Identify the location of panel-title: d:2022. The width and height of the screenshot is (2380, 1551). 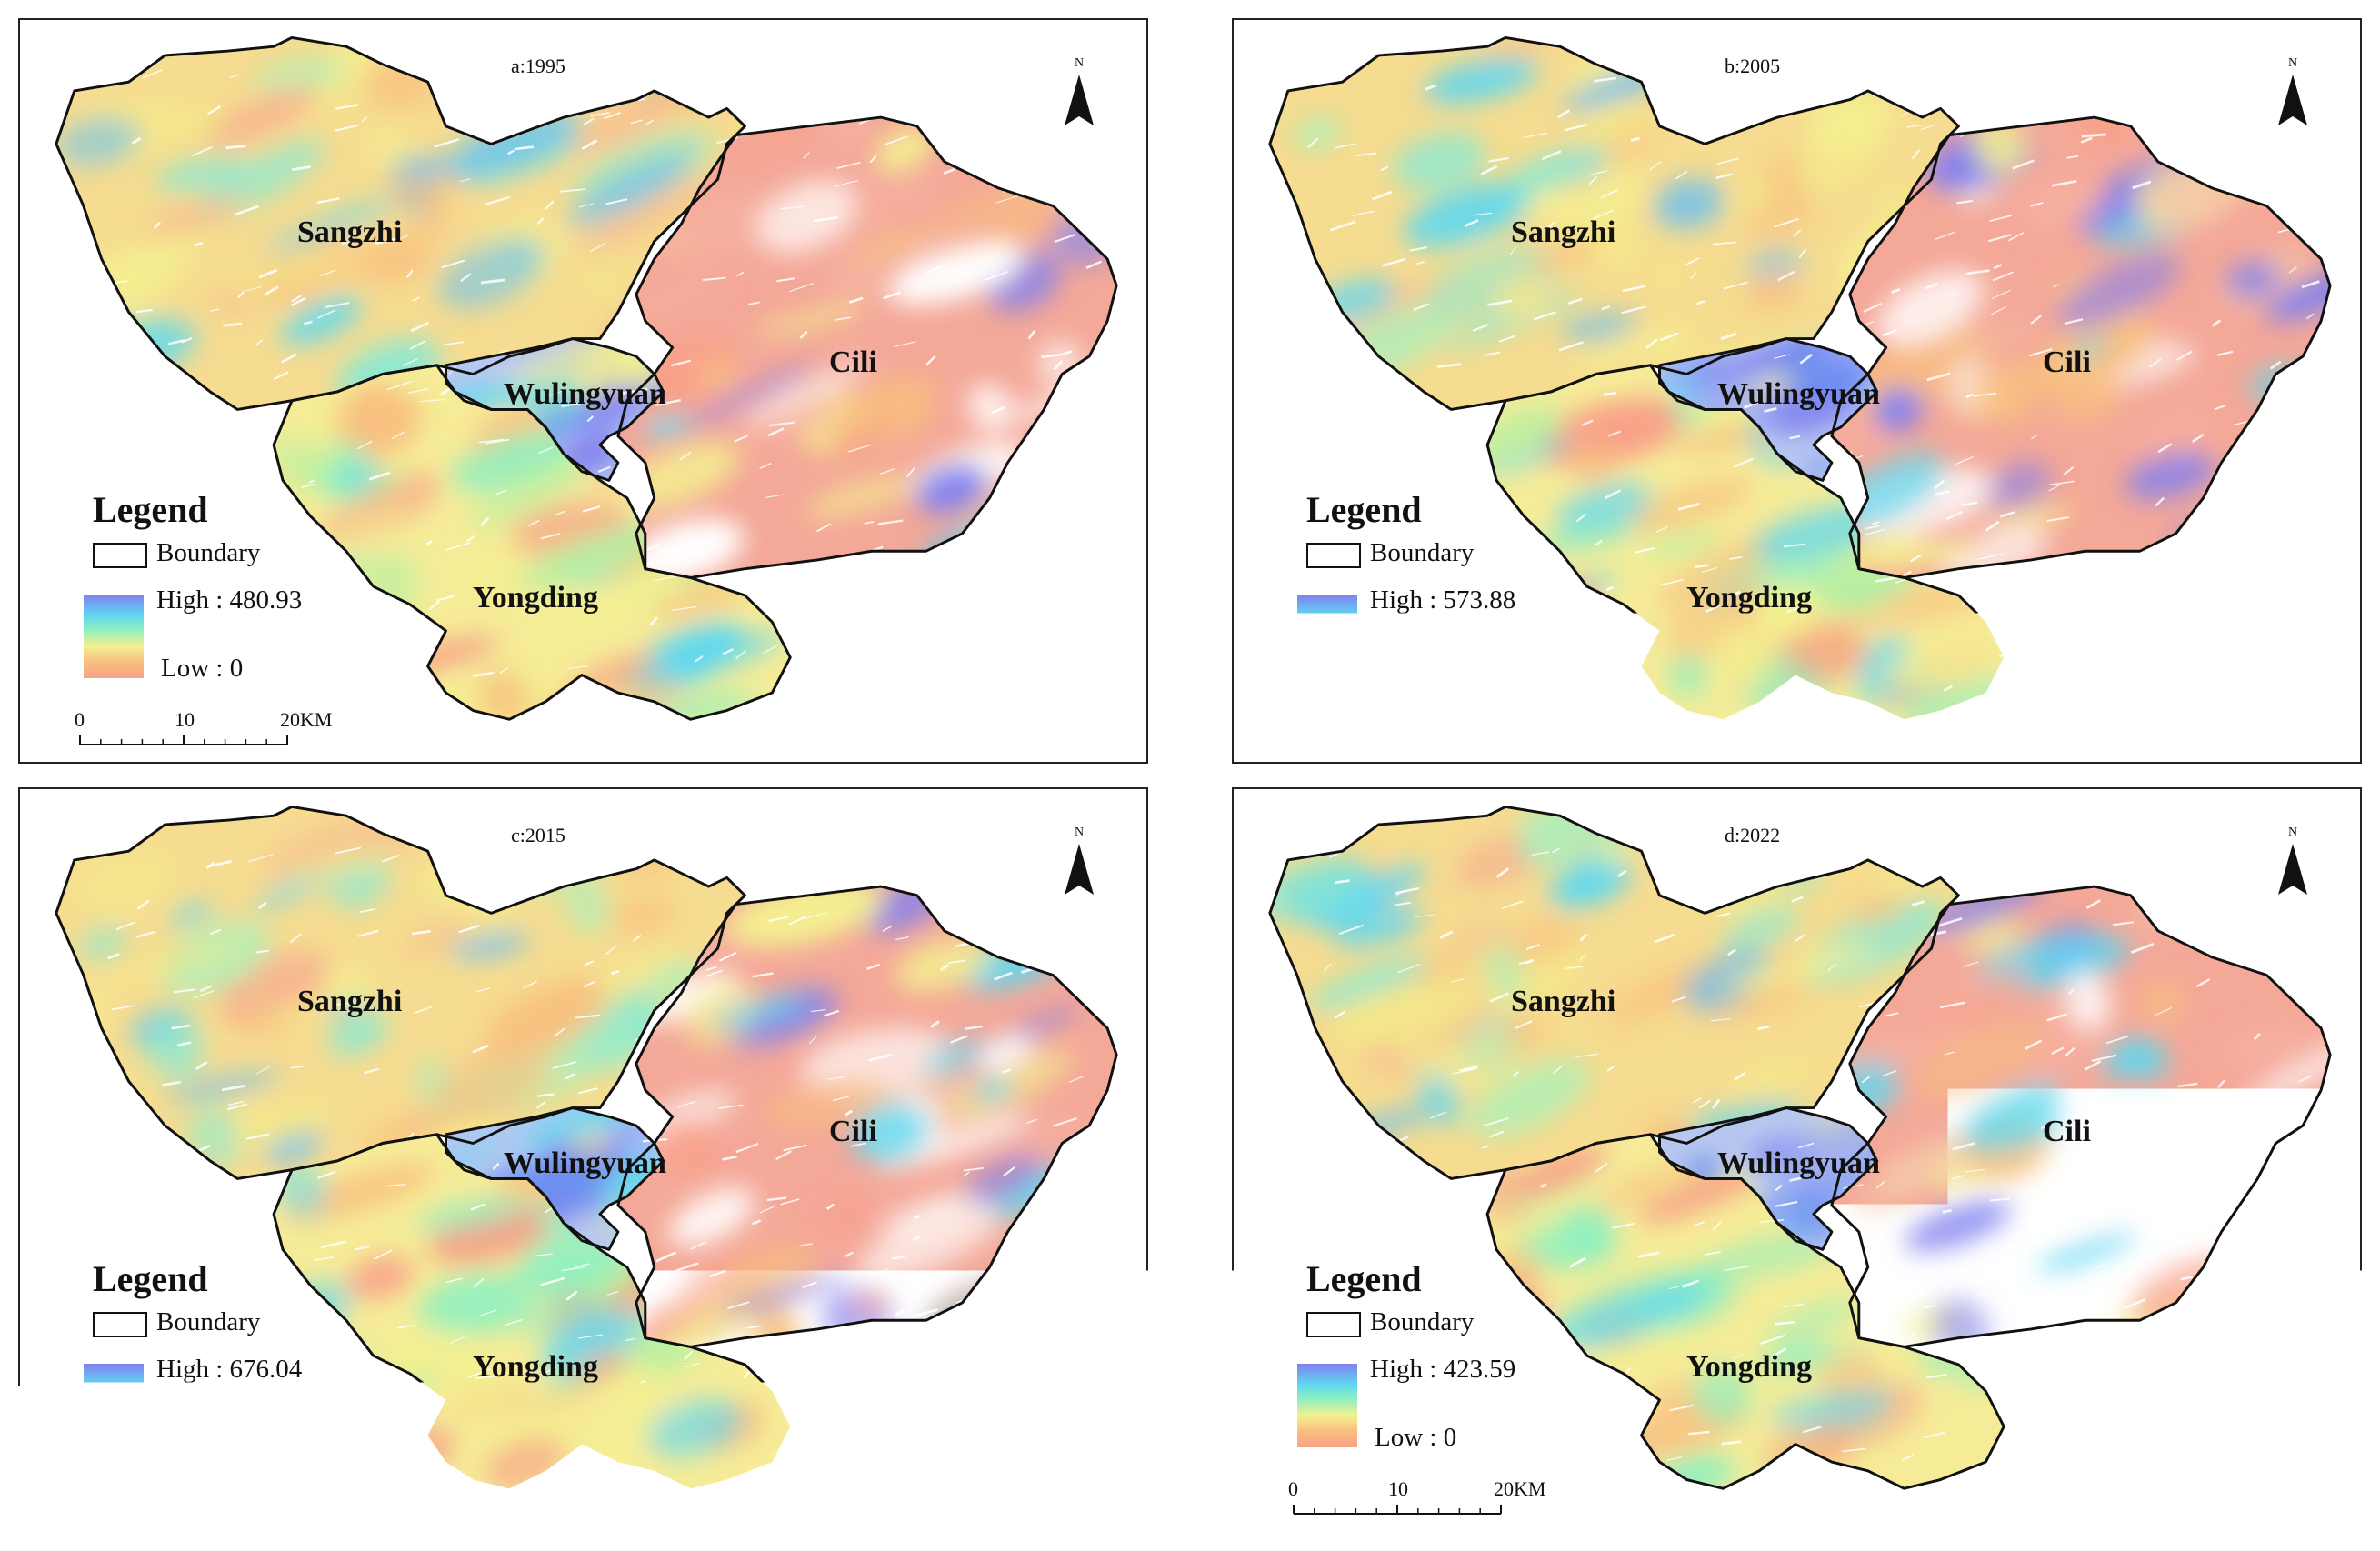
(1753, 835).